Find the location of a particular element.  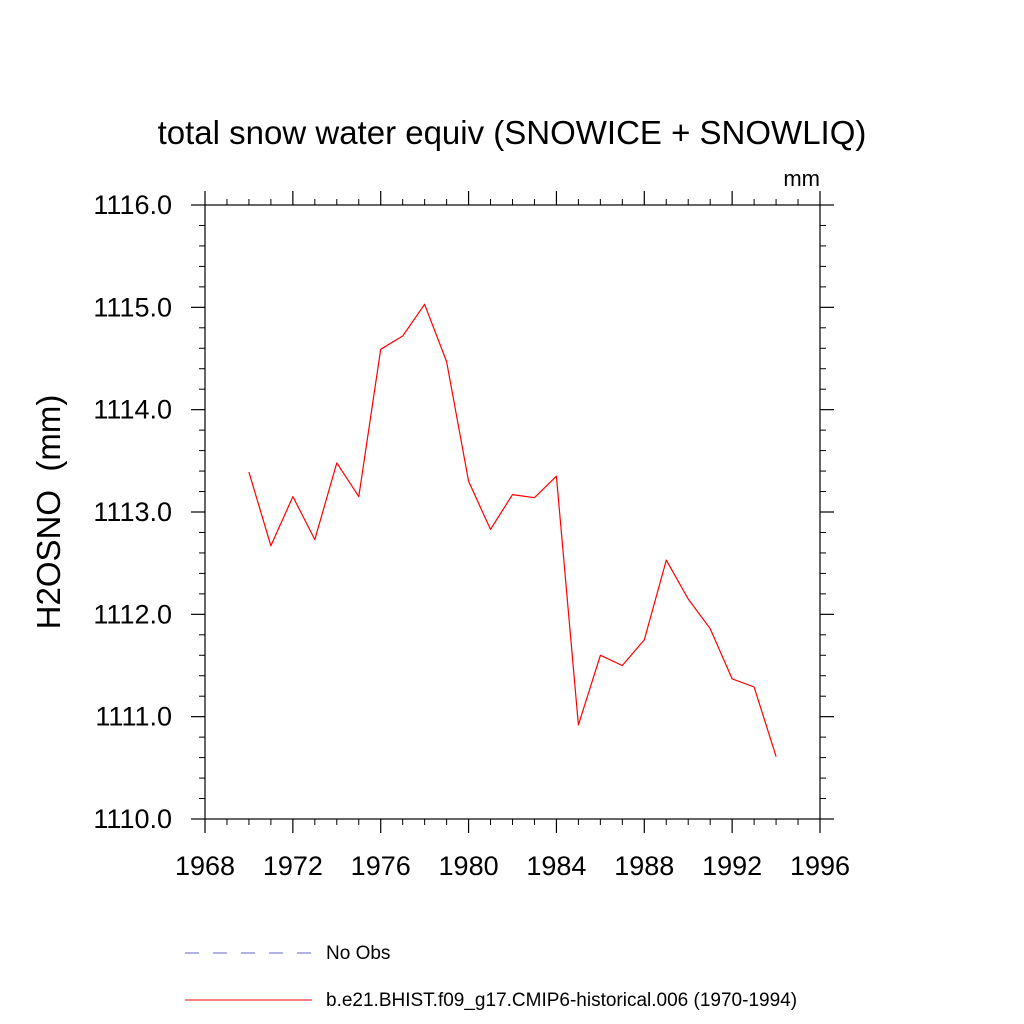

units-label: mm is located at coordinates (801, 178).